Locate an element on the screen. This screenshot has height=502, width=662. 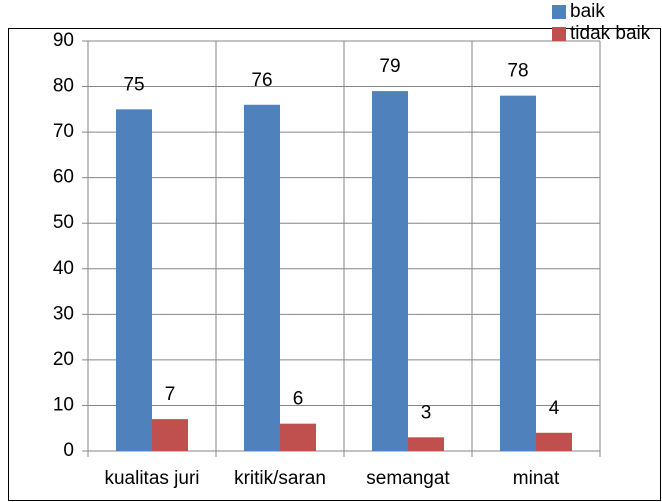
y-tick-label: 70 is located at coordinates (63, 131).